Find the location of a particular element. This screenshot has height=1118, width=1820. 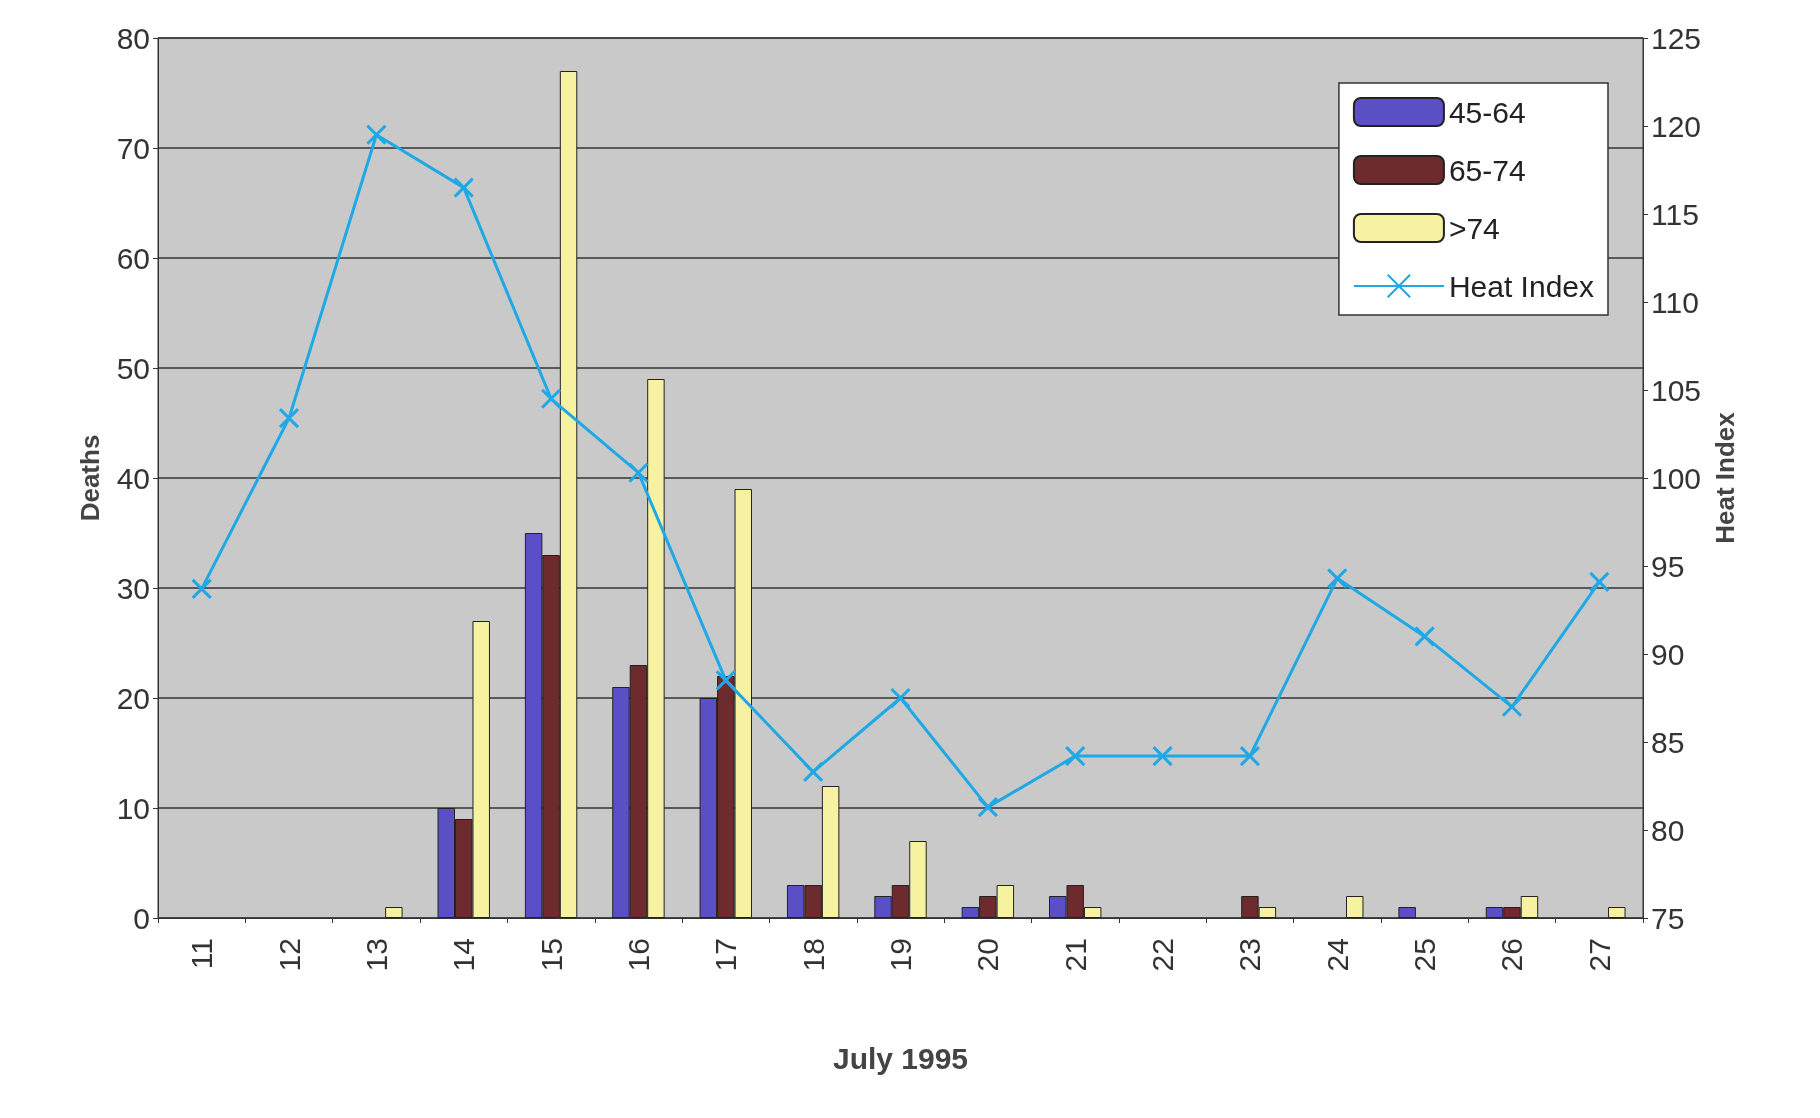

y2-tick-label: 100 is located at coordinates (1676, 478).